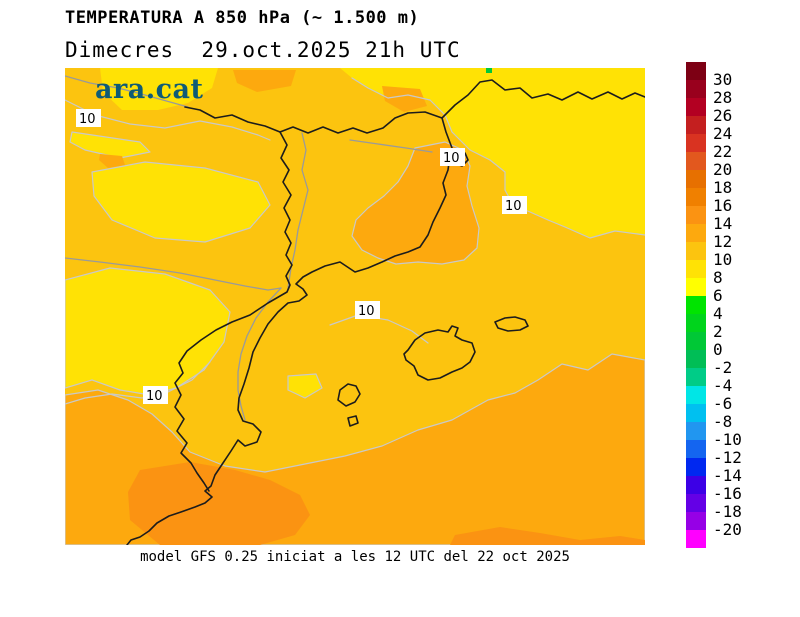 This screenshot has height=617, width=800. I want to click on river-ebre-lower, so click(259, 354).